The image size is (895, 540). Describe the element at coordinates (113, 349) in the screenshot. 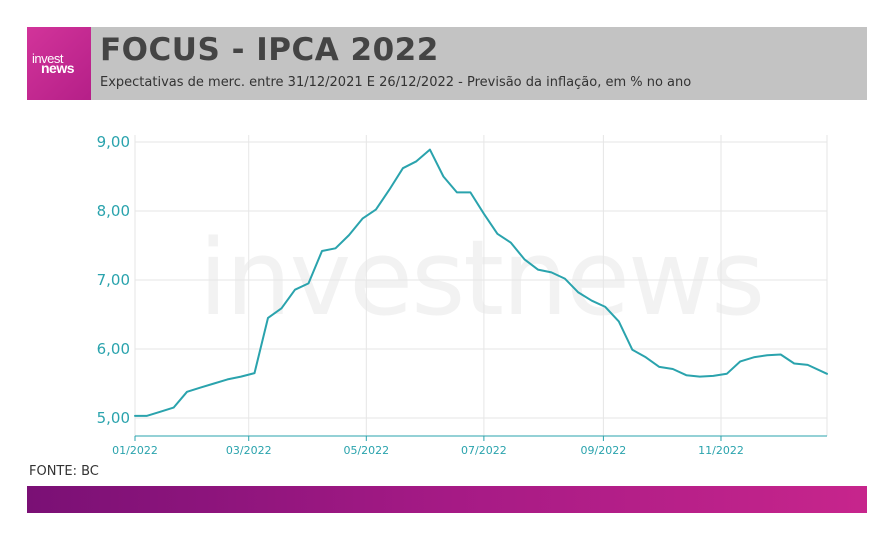

I see `y-tick-label: 6,00` at that location.